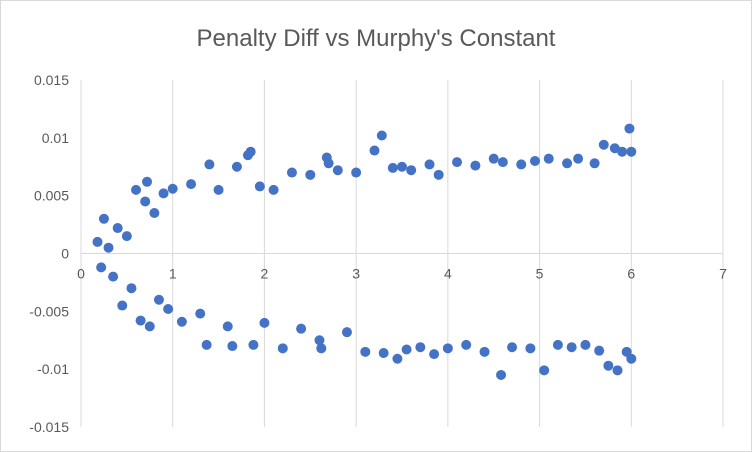 The image size is (752, 452). I want to click on y-tick-label: 0.01, so click(55, 138).